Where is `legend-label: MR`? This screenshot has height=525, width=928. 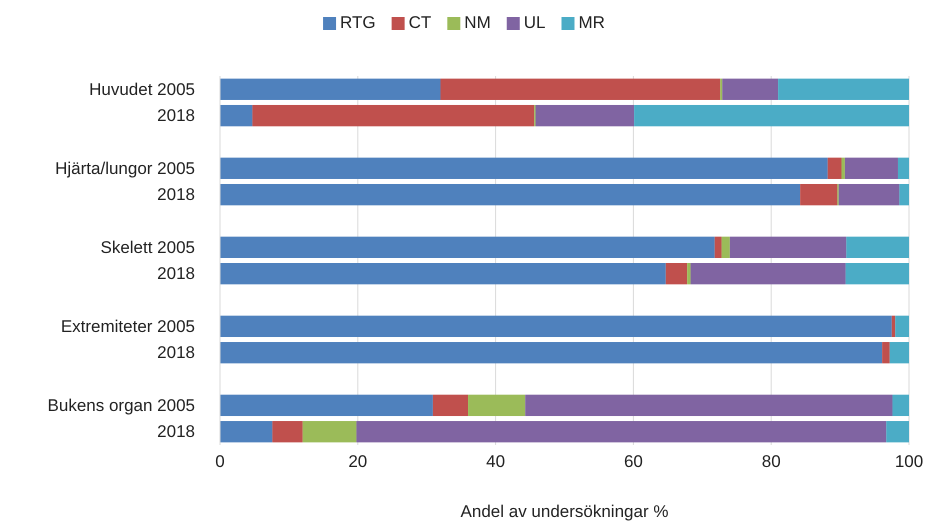
legend-label: MR is located at coordinates (591, 22).